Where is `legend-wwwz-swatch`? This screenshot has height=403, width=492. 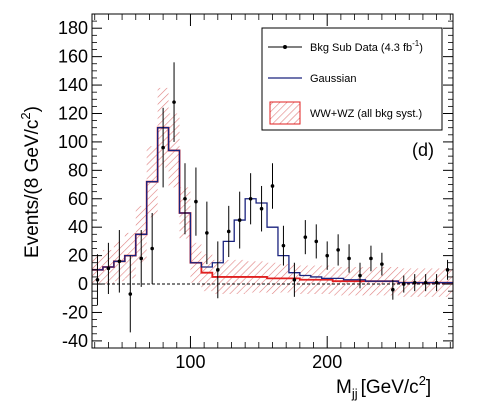
legend-wwwz-swatch is located at coordinates (285, 113).